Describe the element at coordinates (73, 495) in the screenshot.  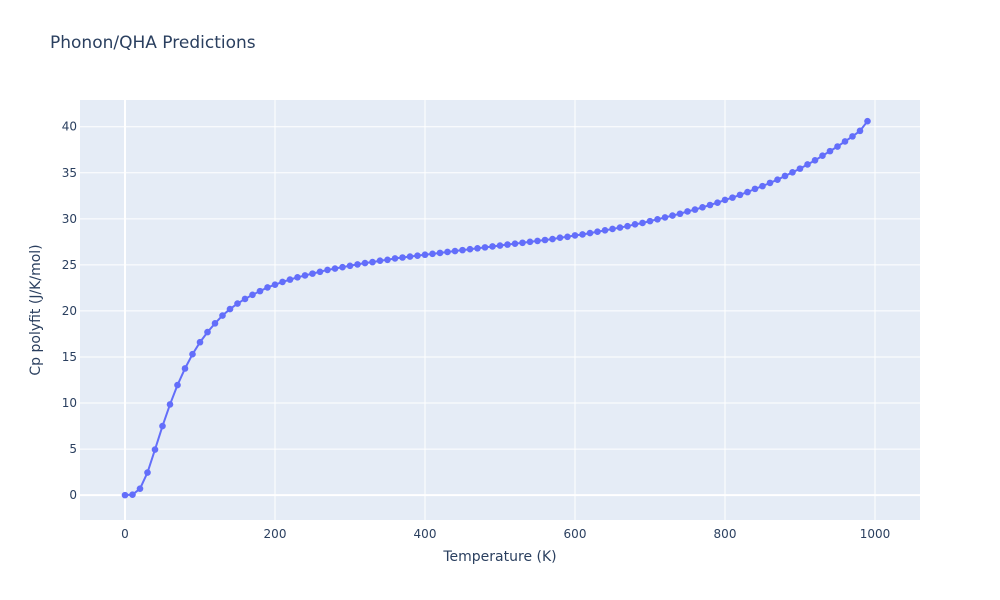
I see `y-tick-label: 0` at that location.